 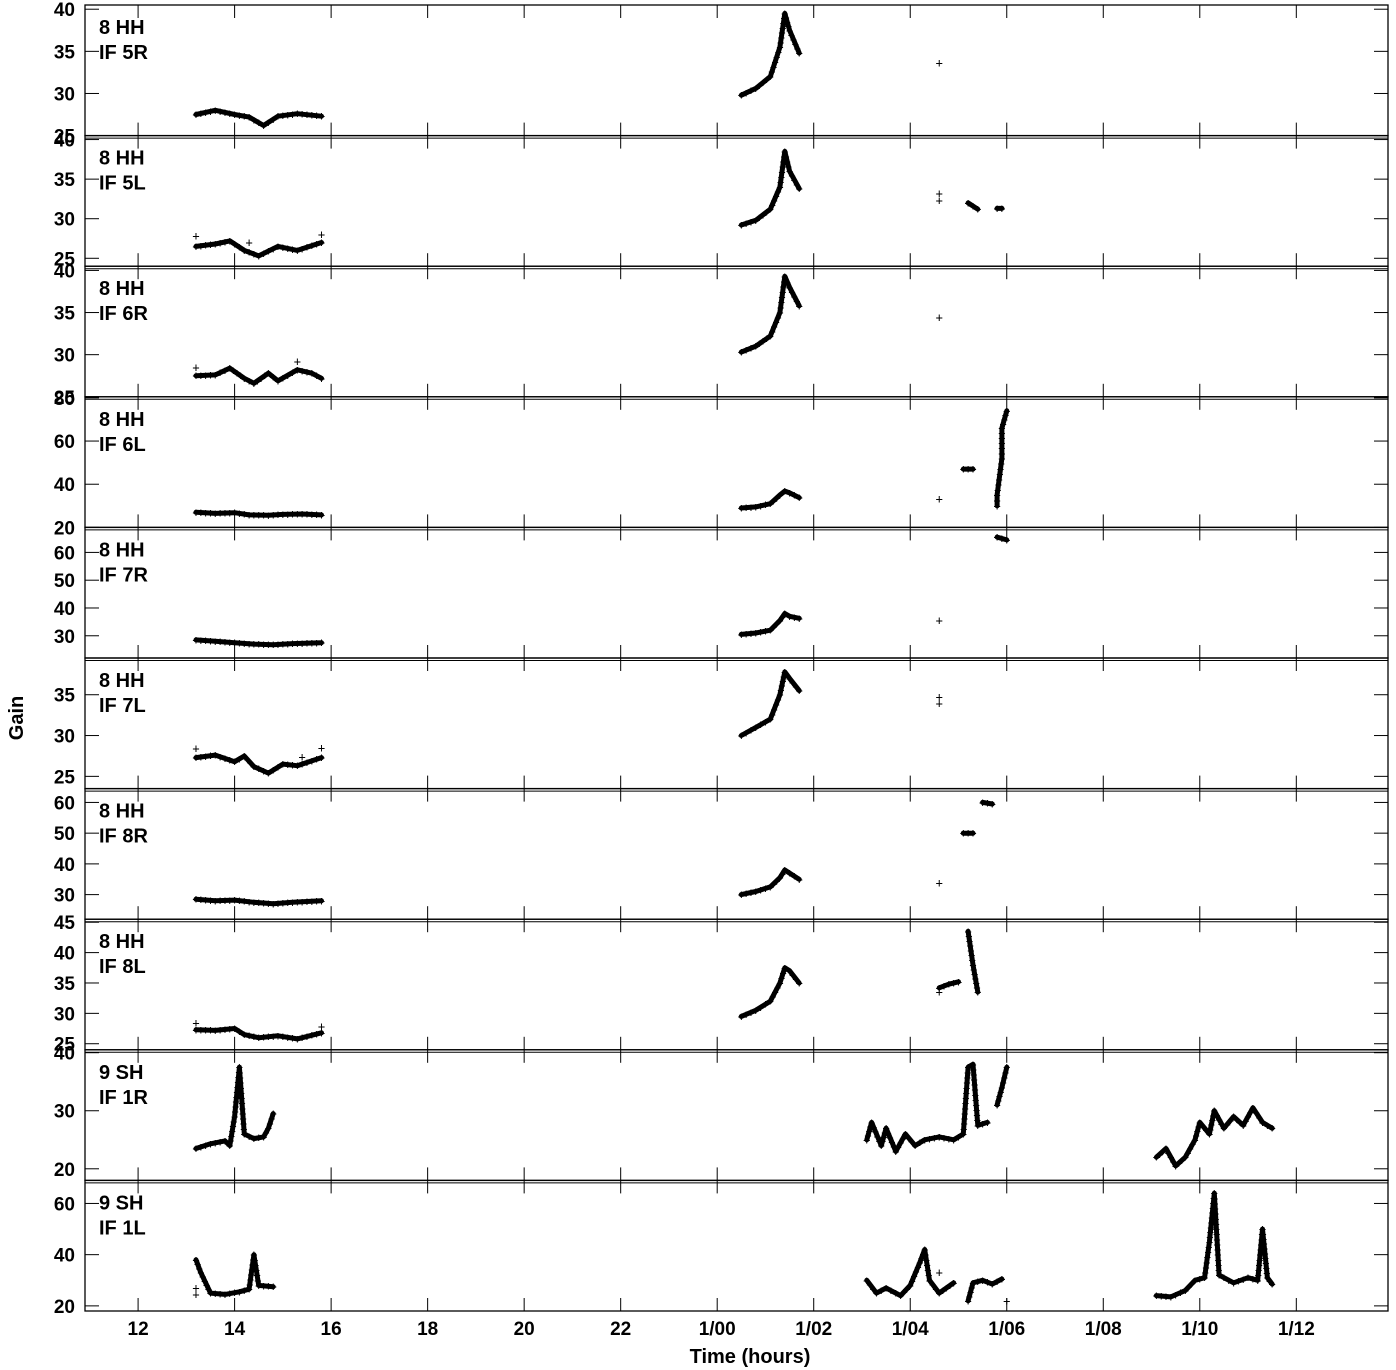 What do you see at coordinates (65, 923) in the screenshot?
I see `y-tick-label: 45` at bounding box center [65, 923].